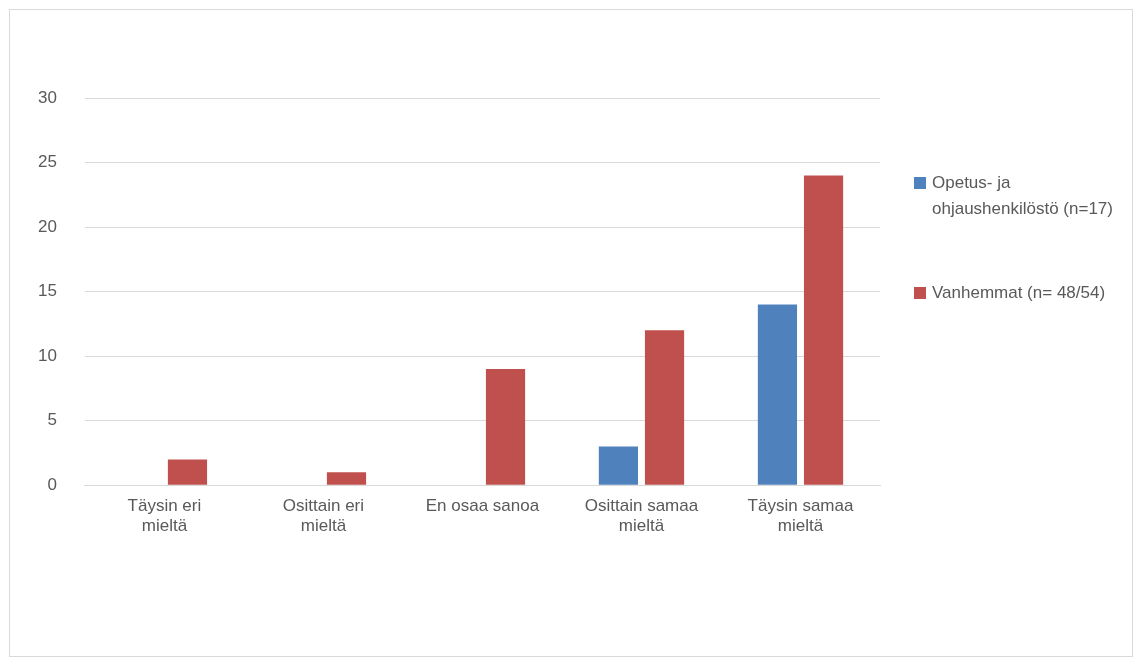 Image resolution: width=1142 pixels, height=666 pixels. What do you see at coordinates (52, 420) in the screenshot?
I see `y-tick-label: 5` at bounding box center [52, 420].